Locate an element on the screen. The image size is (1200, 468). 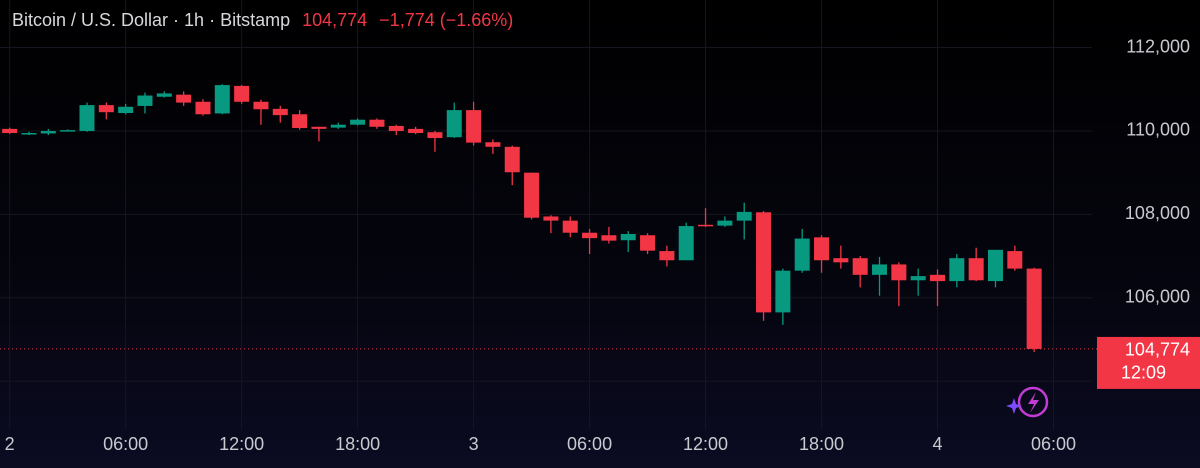
y-tick-label: 110,000 is located at coordinates (1158, 130).